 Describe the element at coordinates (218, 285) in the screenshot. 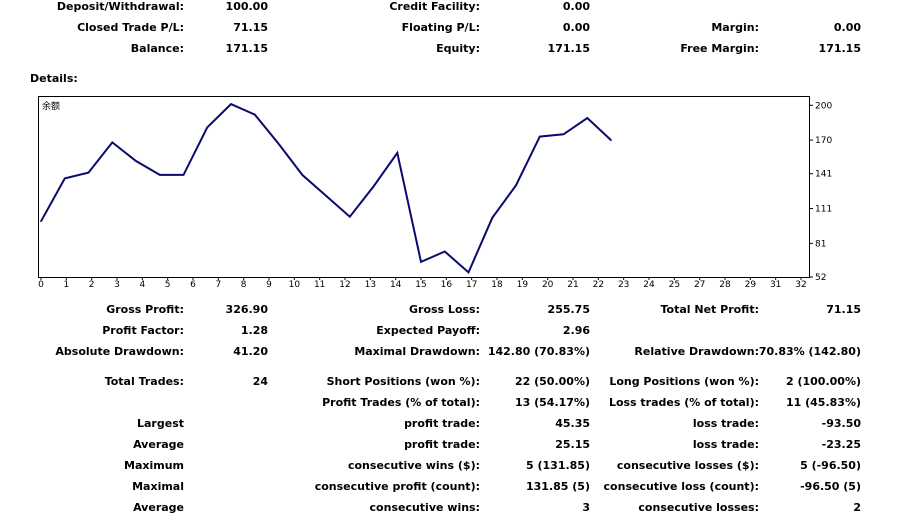

I see `x-tick-label: 7` at that location.